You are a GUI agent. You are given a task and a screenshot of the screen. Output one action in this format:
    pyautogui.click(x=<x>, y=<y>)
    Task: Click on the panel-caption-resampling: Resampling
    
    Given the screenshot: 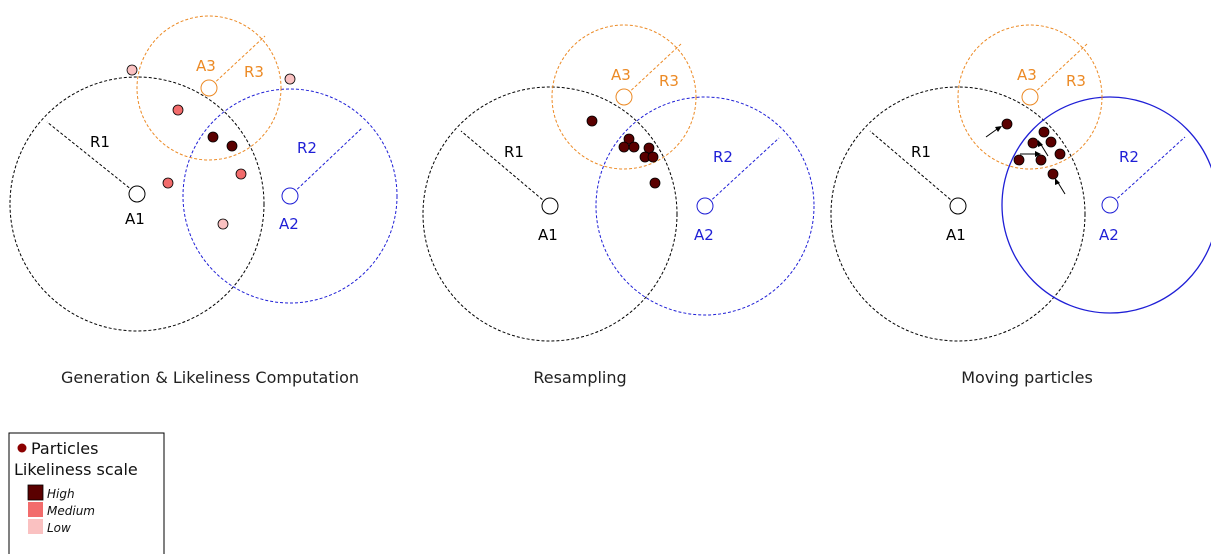 What is the action you would take?
    pyautogui.click(x=579, y=377)
    